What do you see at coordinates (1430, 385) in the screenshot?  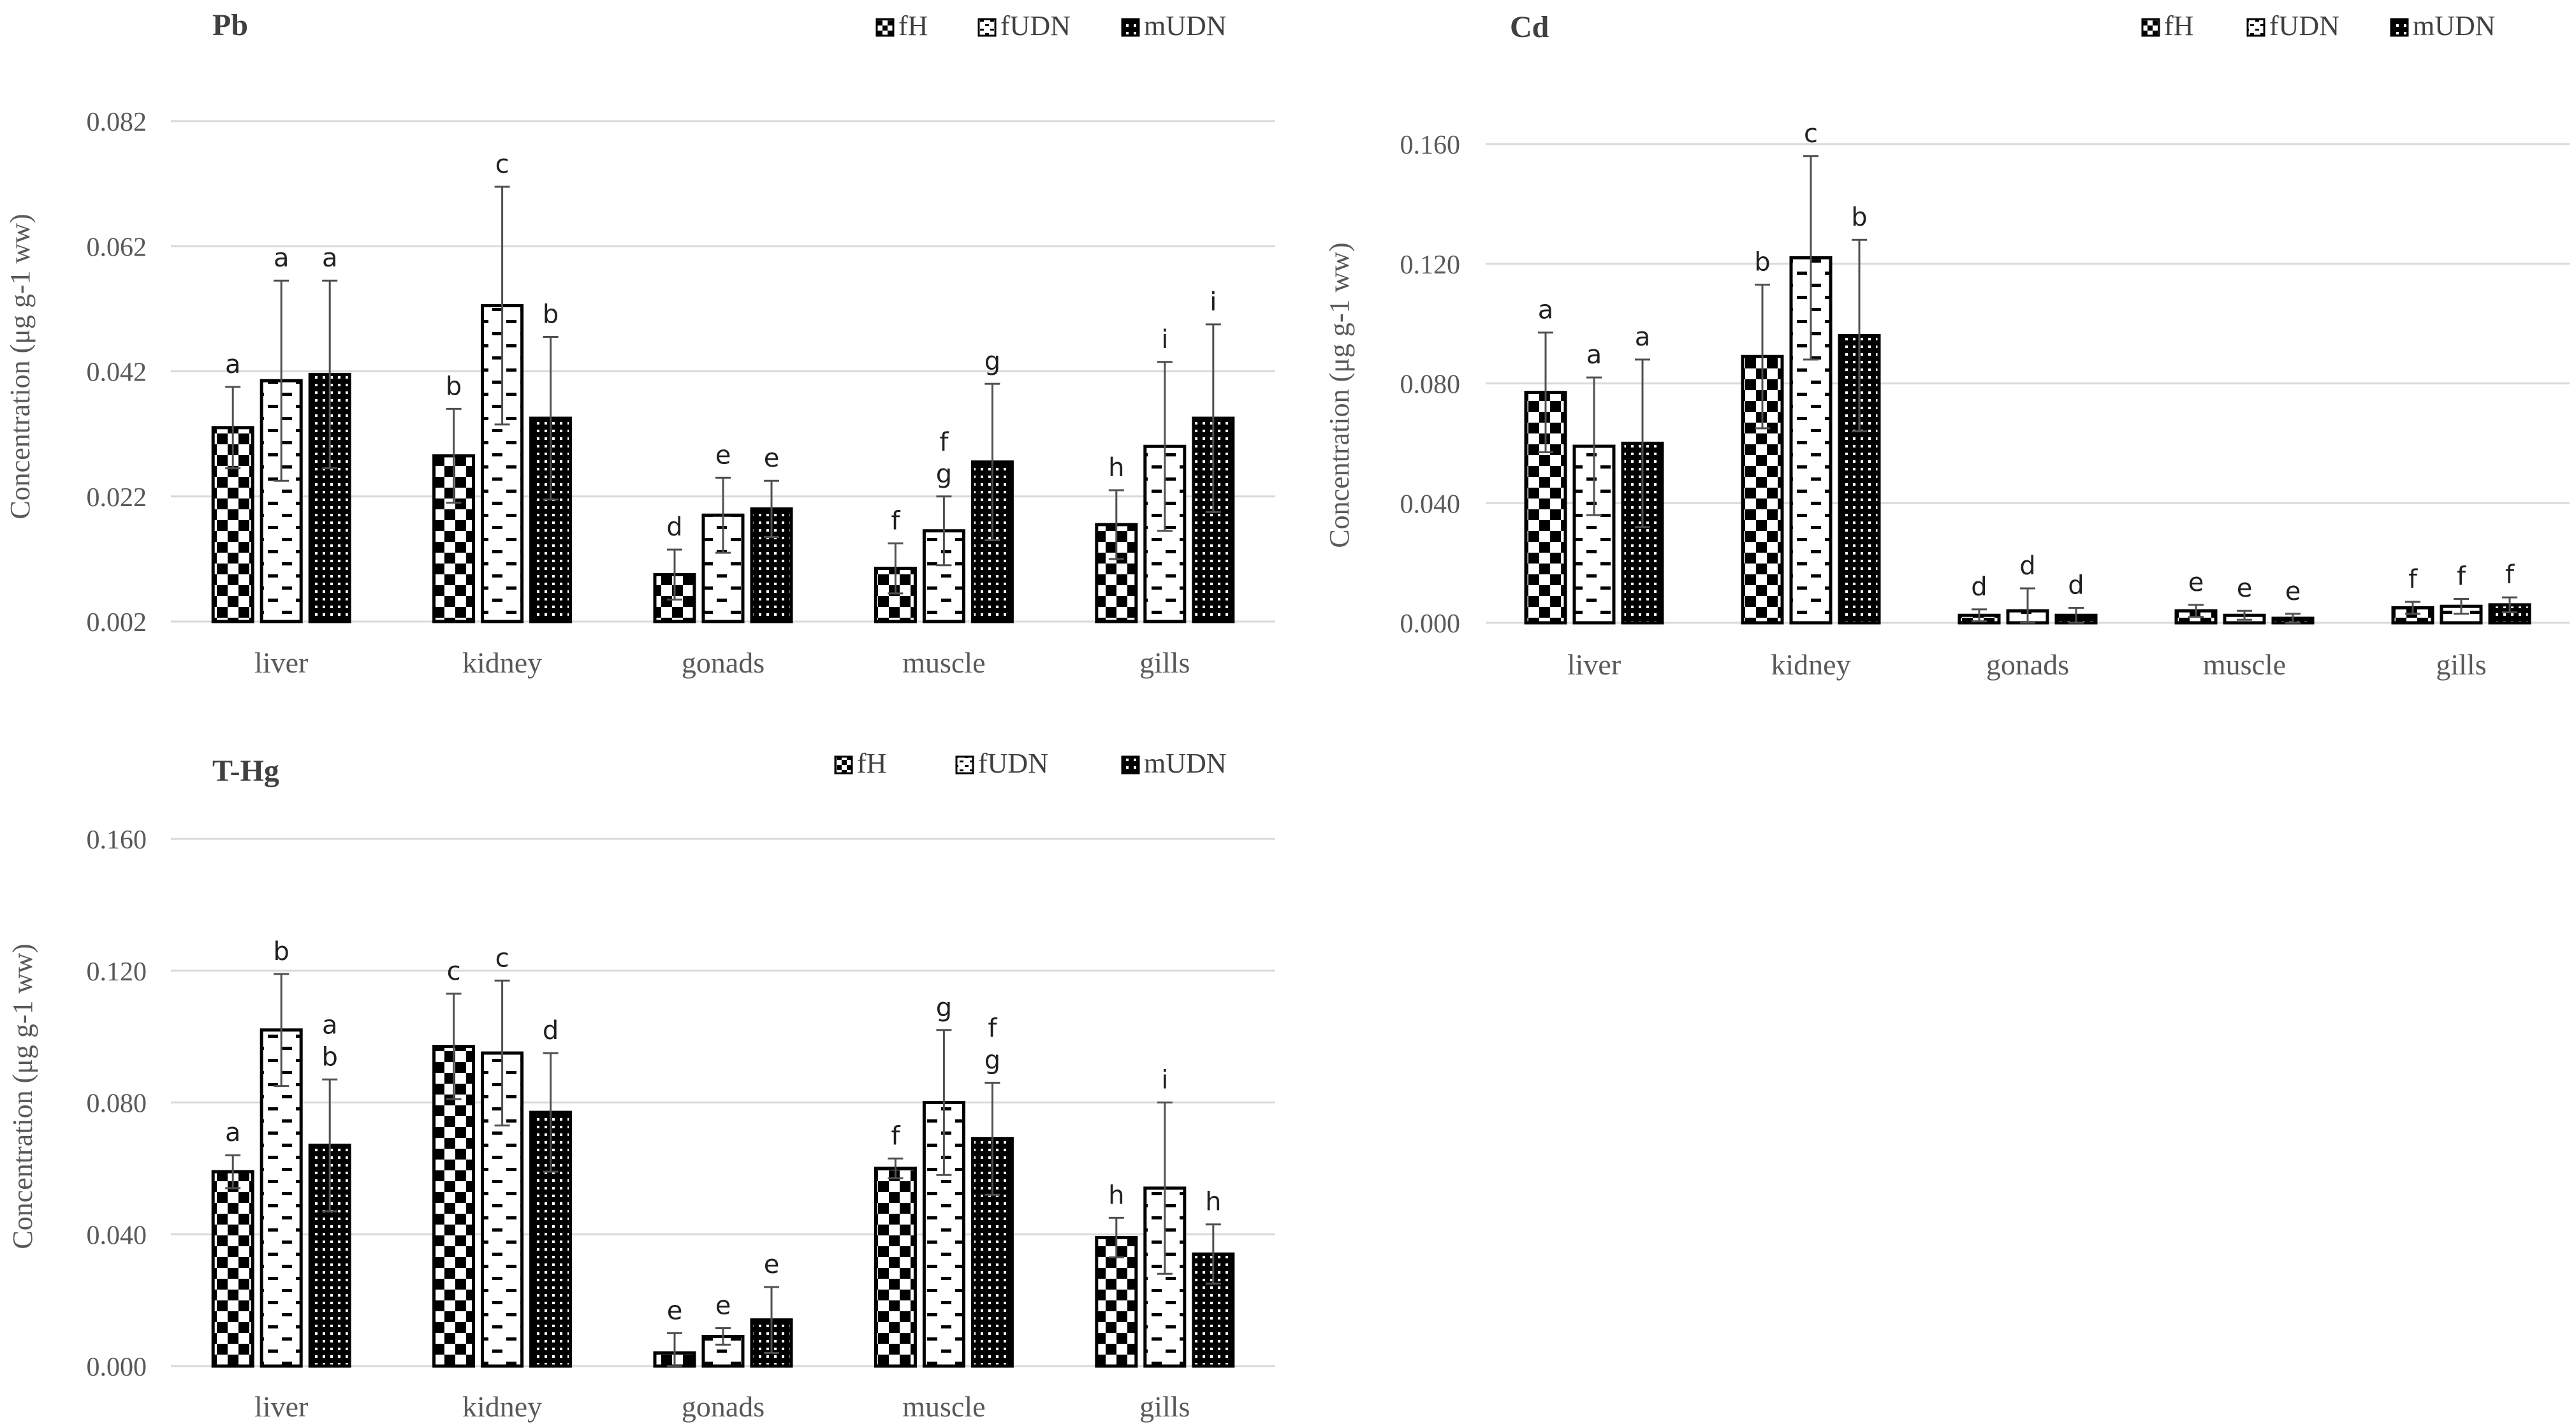 I see `y-tick-label: 0.080` at bounding box center [1430, 385].